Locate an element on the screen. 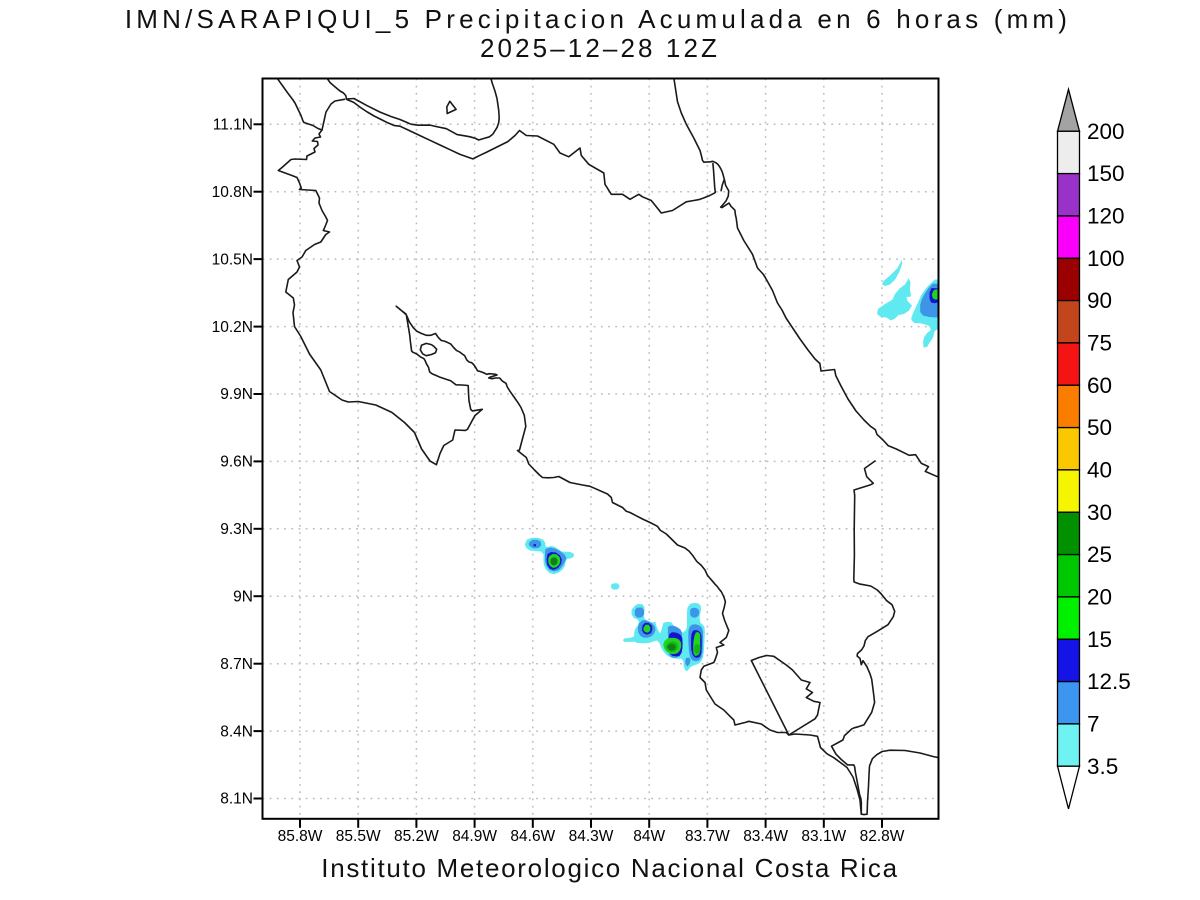 The height and width of the screenshot is (900, 1200). svg-text: 12.5 is located at coordinates (1109, 681).